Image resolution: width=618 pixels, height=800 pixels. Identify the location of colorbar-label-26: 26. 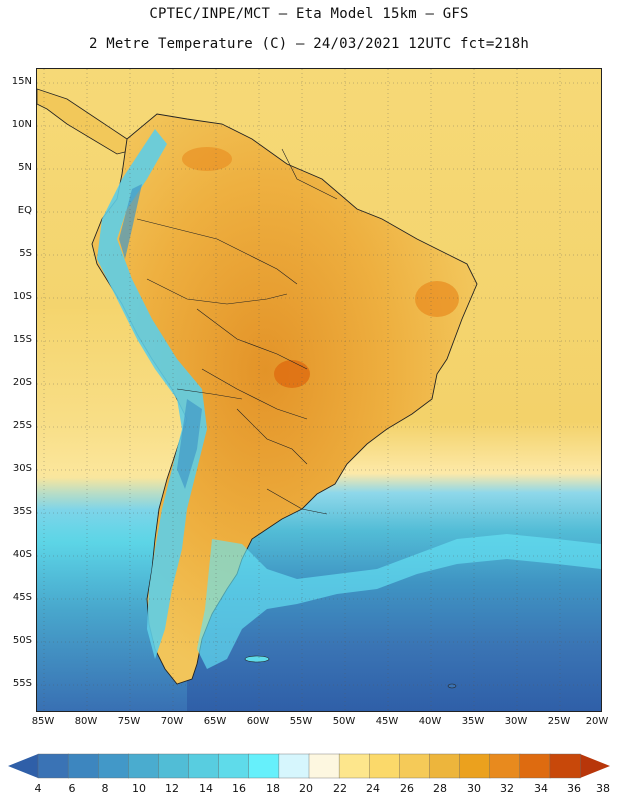
(407, 788).